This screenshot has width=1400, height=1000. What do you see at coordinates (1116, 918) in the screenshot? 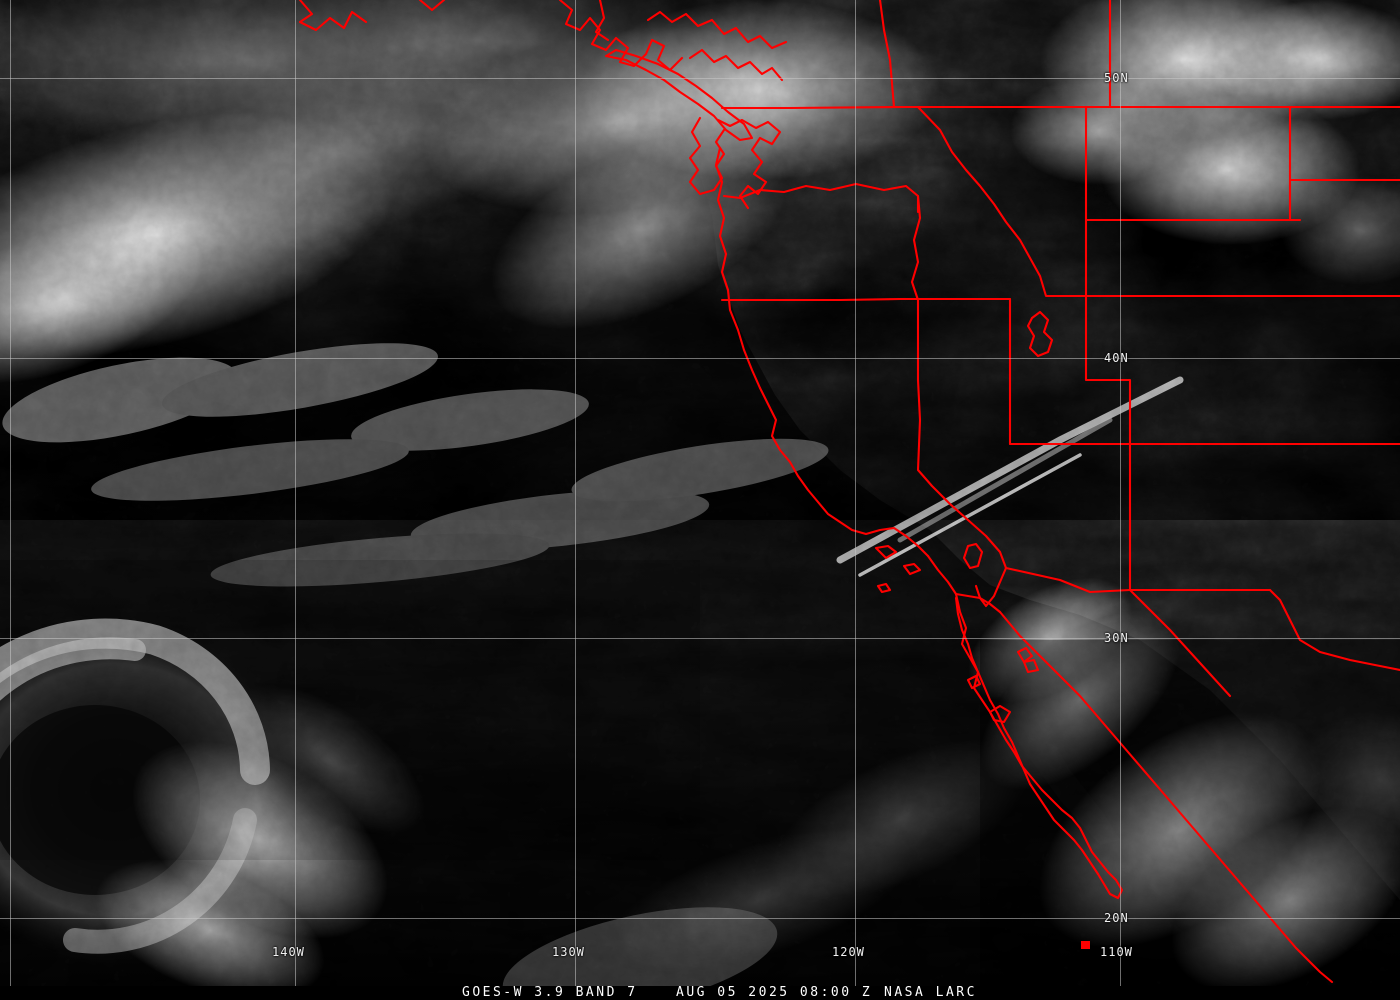
I see `grid-label-lat-20n: 20N` at bounding box center [1116, 918].